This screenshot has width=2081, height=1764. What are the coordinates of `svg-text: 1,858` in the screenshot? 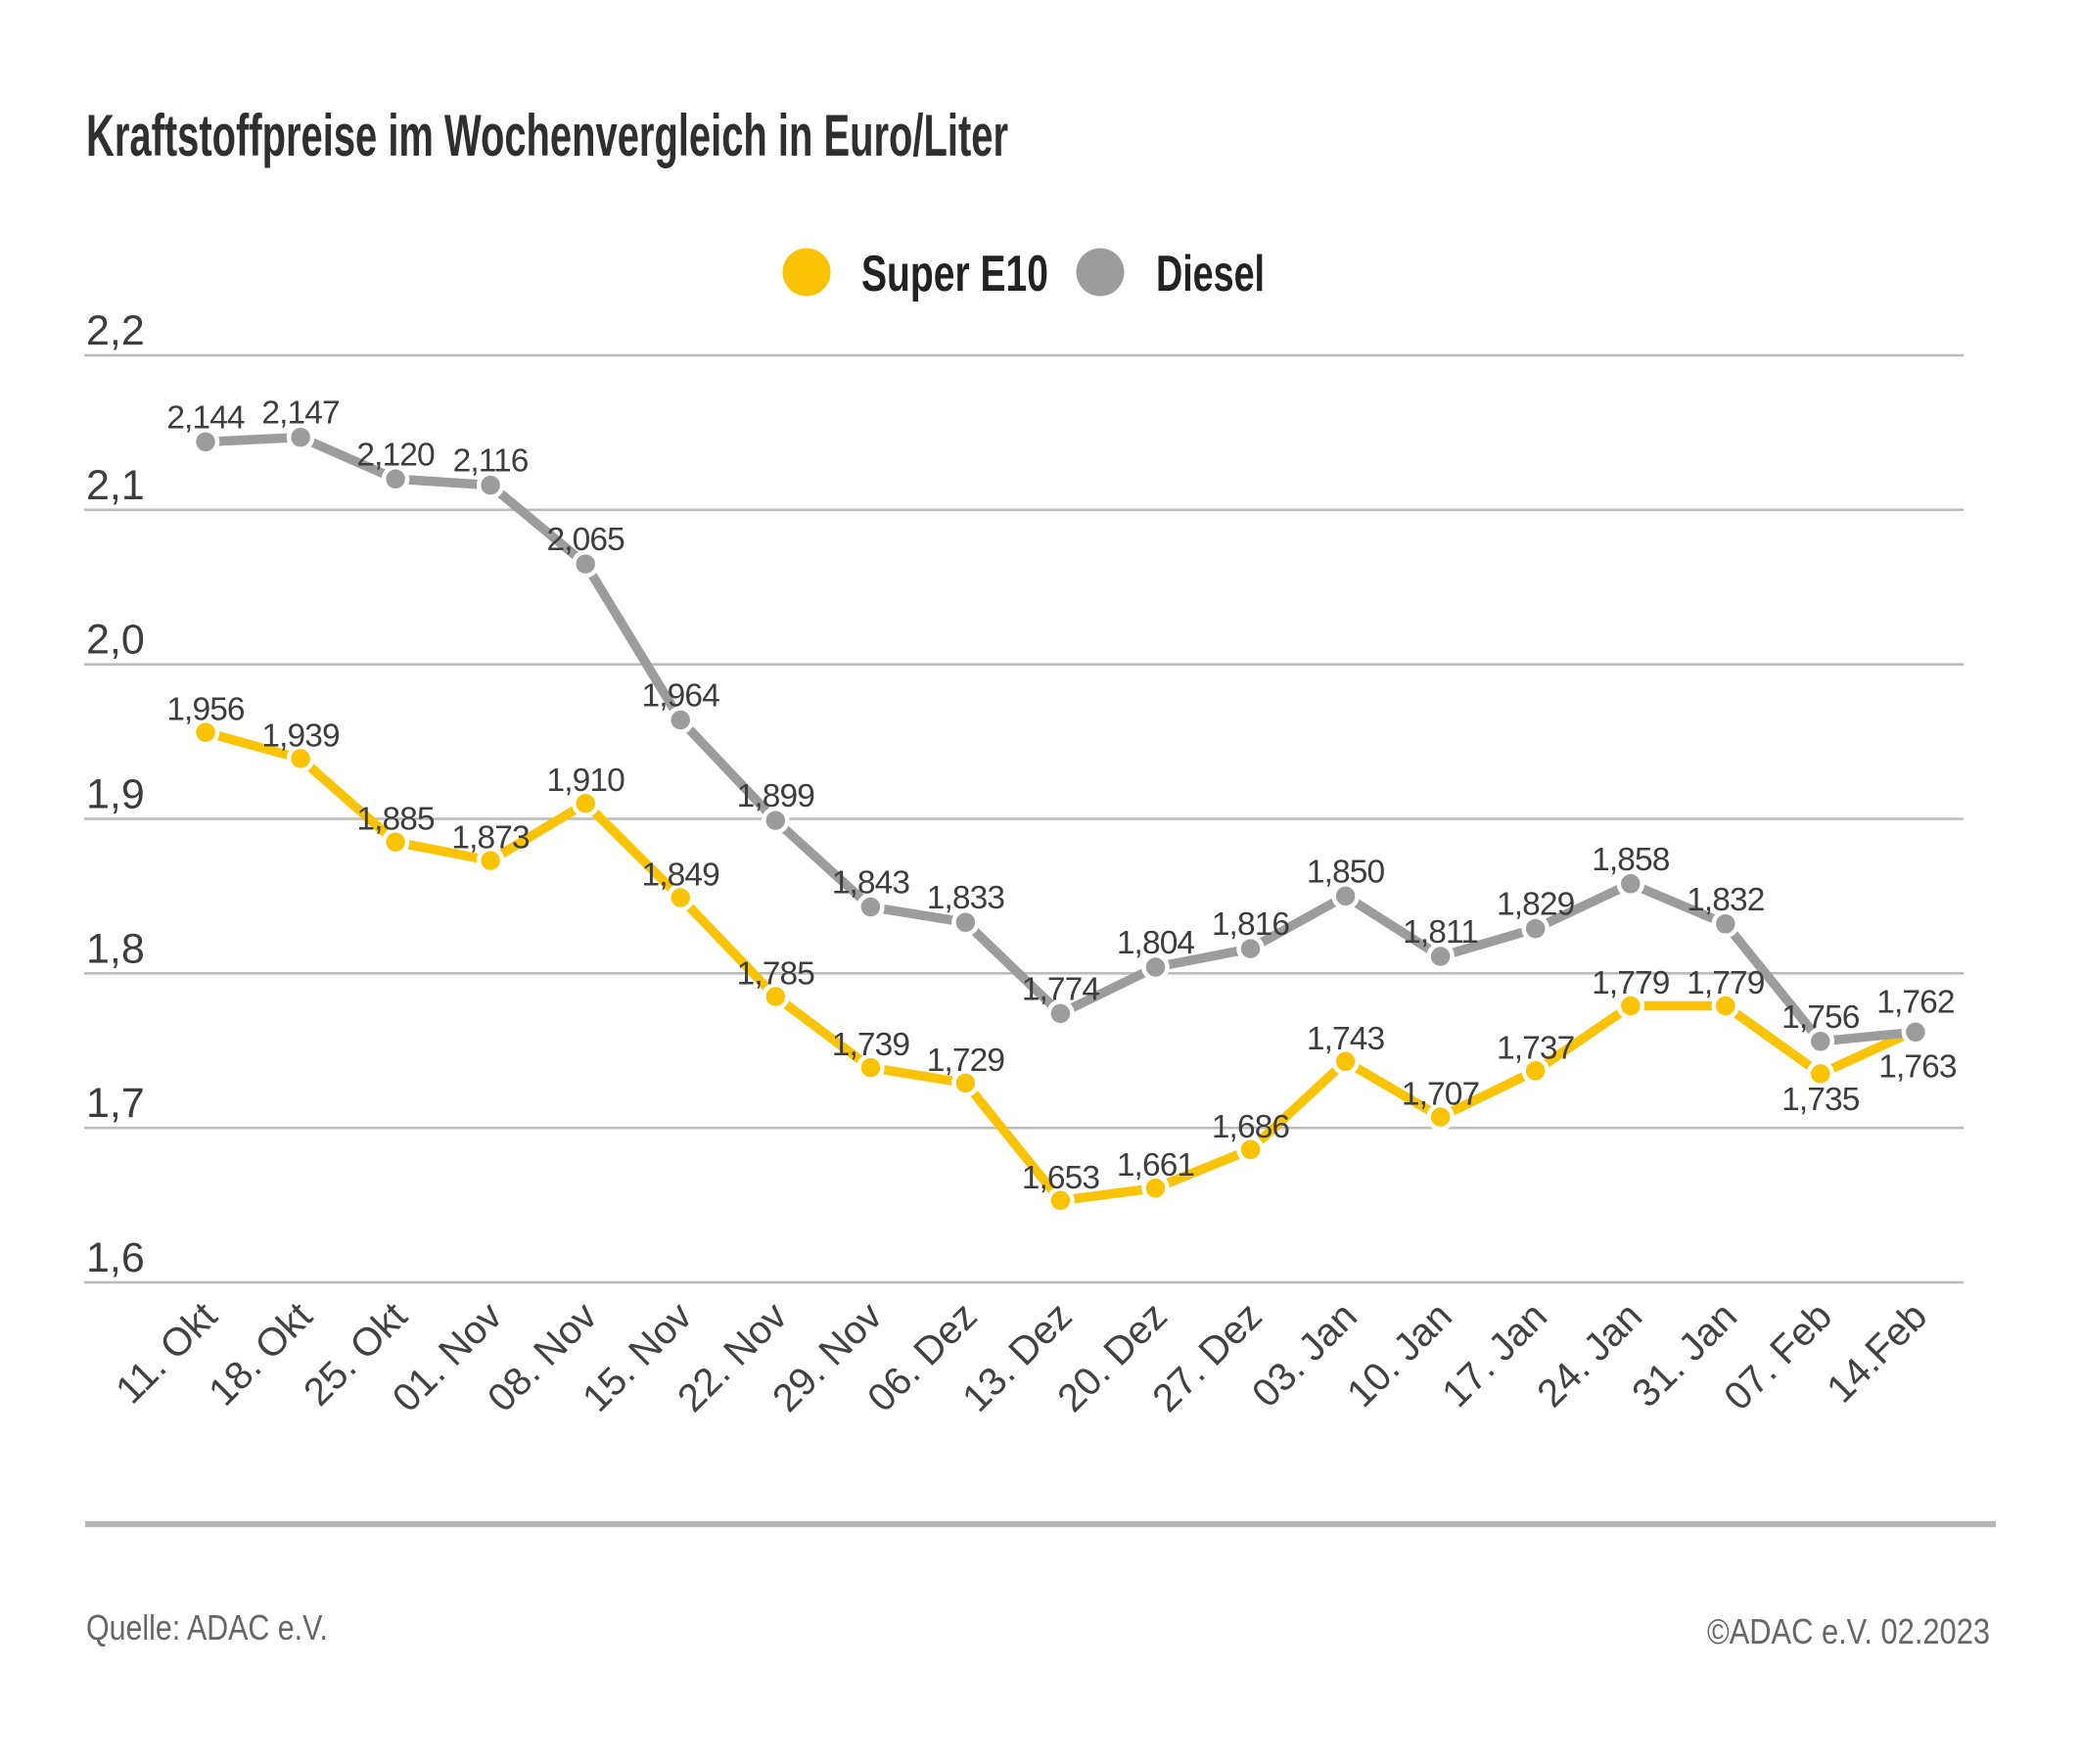 It's located at (1631, 860).